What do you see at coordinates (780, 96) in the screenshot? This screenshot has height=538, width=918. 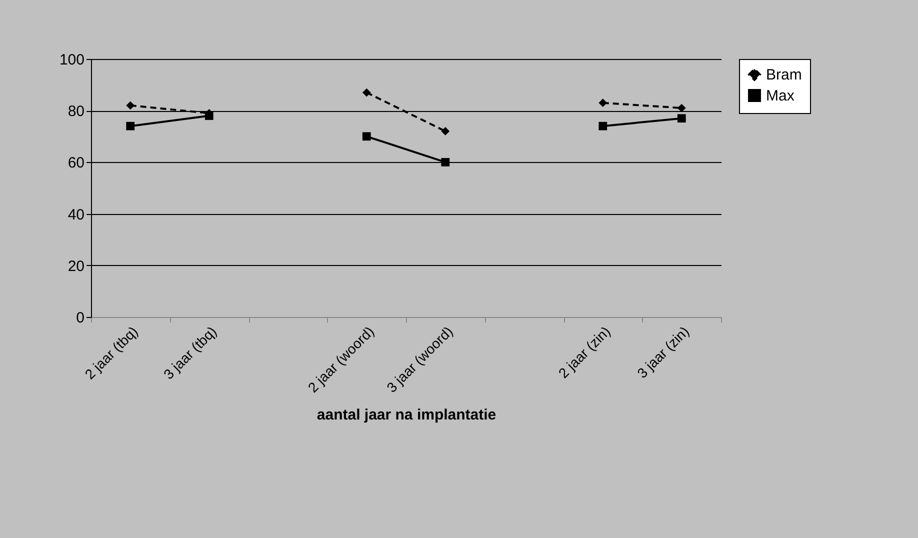 I see `legend-label: Max` at bounding box center [780, 96].